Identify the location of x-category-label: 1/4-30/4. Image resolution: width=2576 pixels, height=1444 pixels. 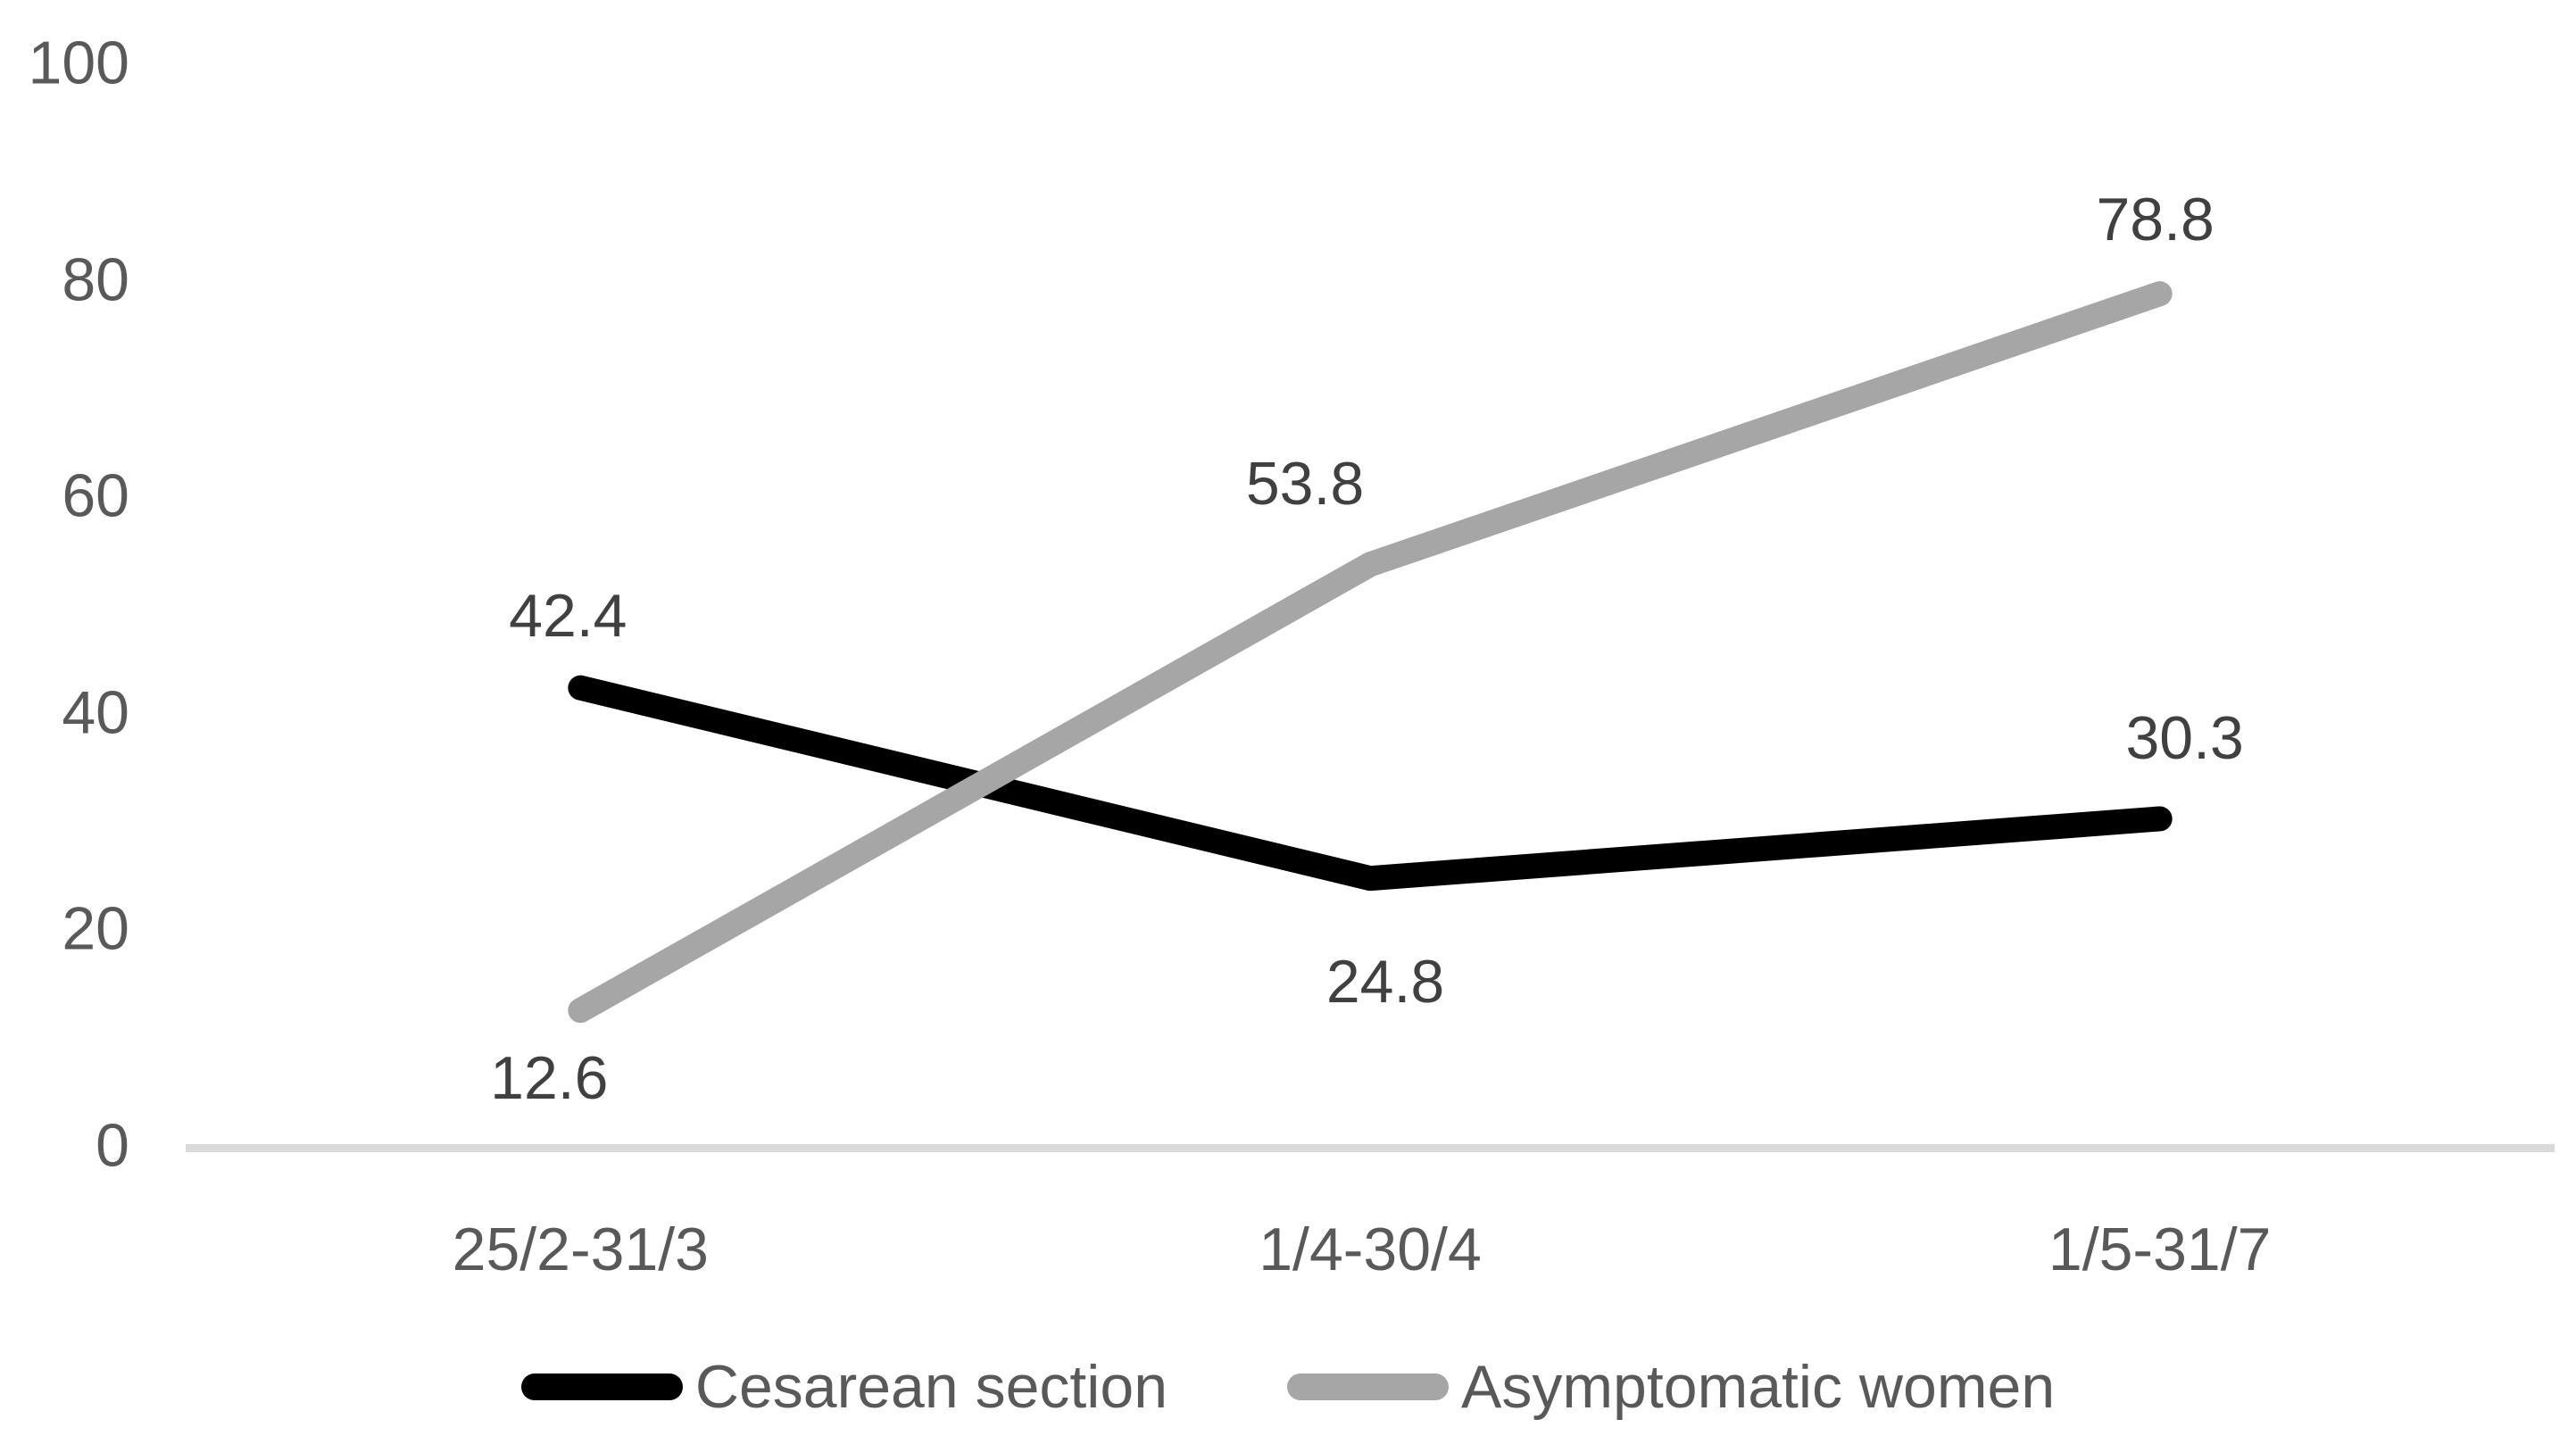
(1371, 1249).